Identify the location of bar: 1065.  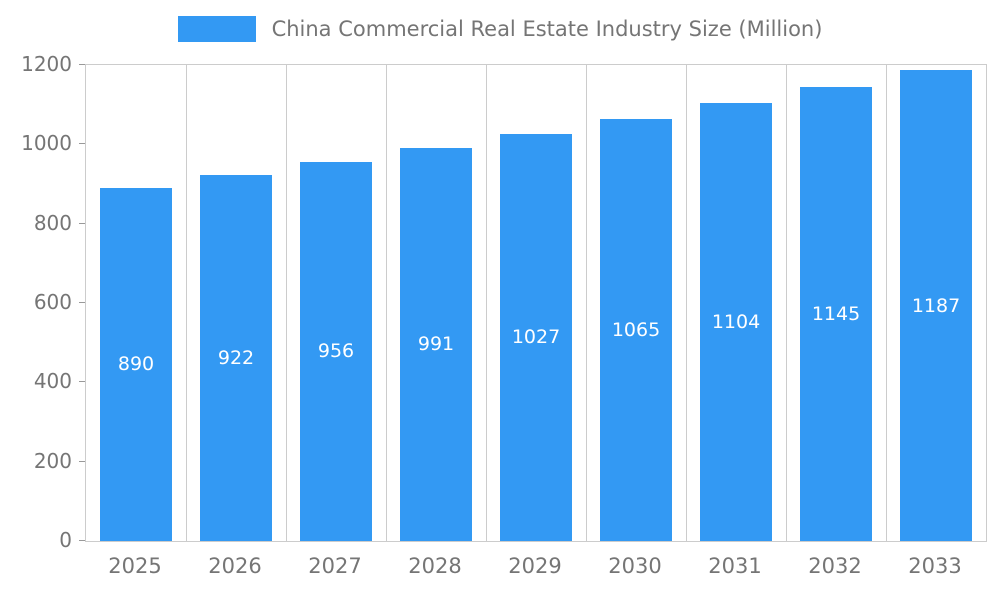
(636, 329).